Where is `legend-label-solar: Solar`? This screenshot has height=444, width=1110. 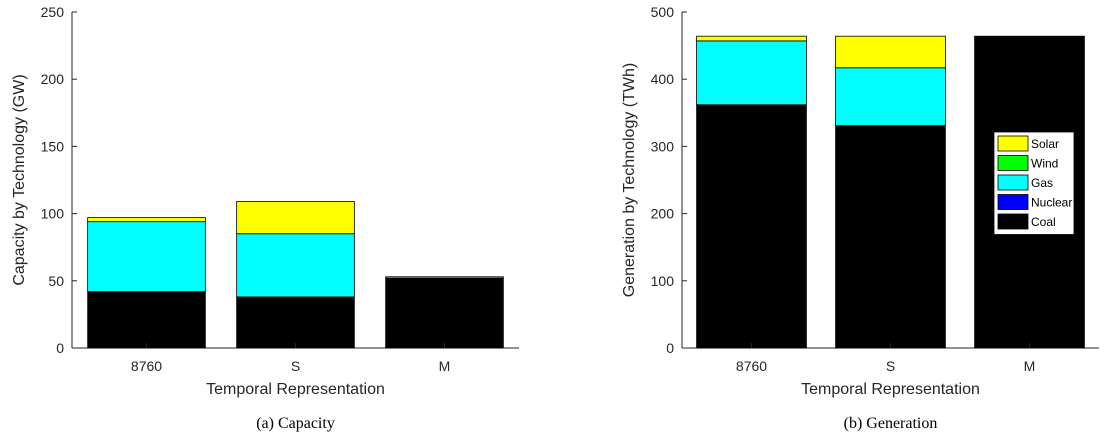 legend-label-solar: Solar is located at coordinates (1045, 144).